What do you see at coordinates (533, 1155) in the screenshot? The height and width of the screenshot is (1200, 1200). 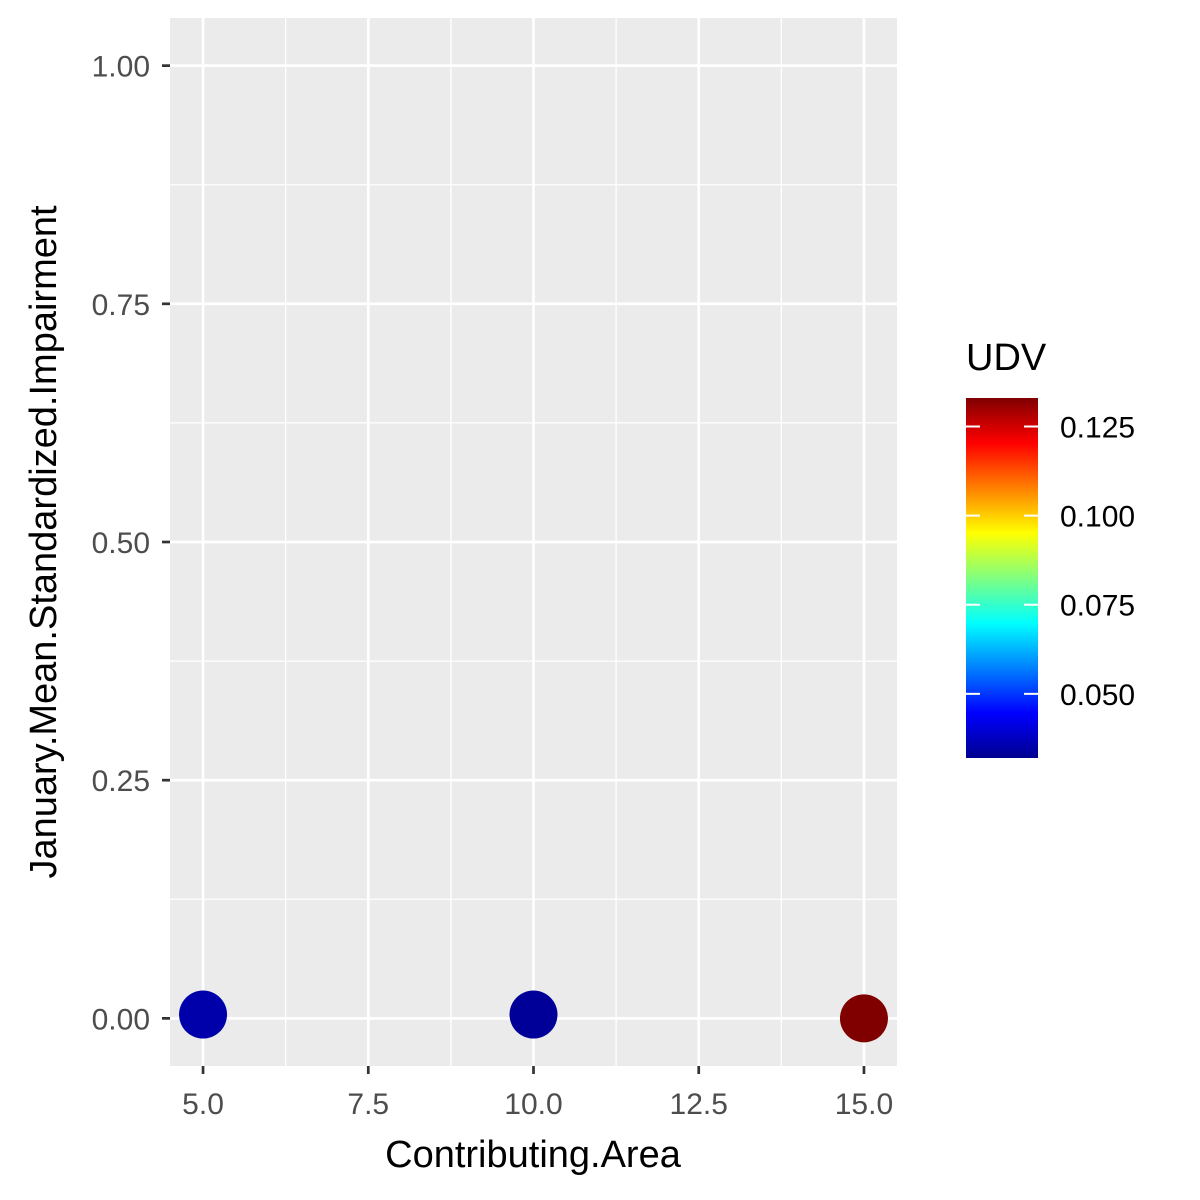 I see `x-axis-title: Contributing.Area` at bounding box center [533, 1155].